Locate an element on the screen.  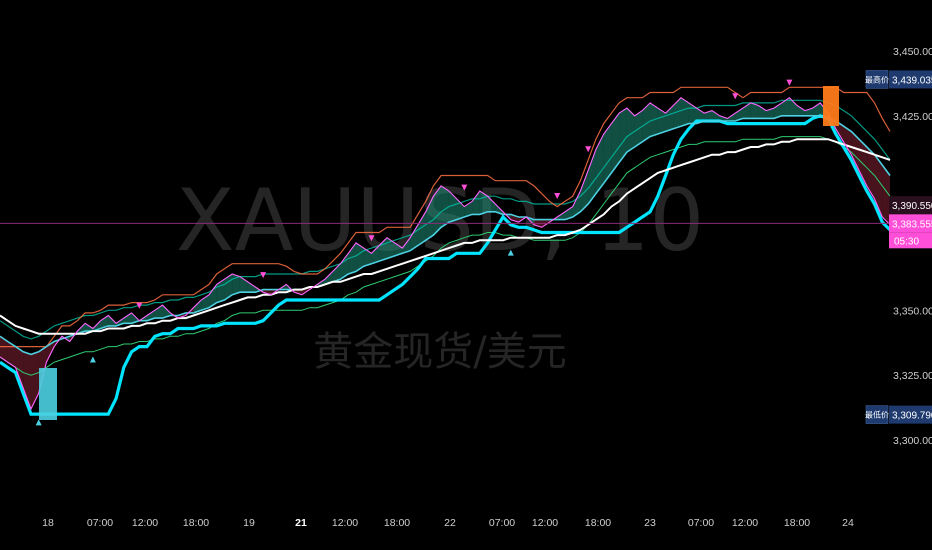
x-tick-label: 21 is located at coordinates (301, 523).